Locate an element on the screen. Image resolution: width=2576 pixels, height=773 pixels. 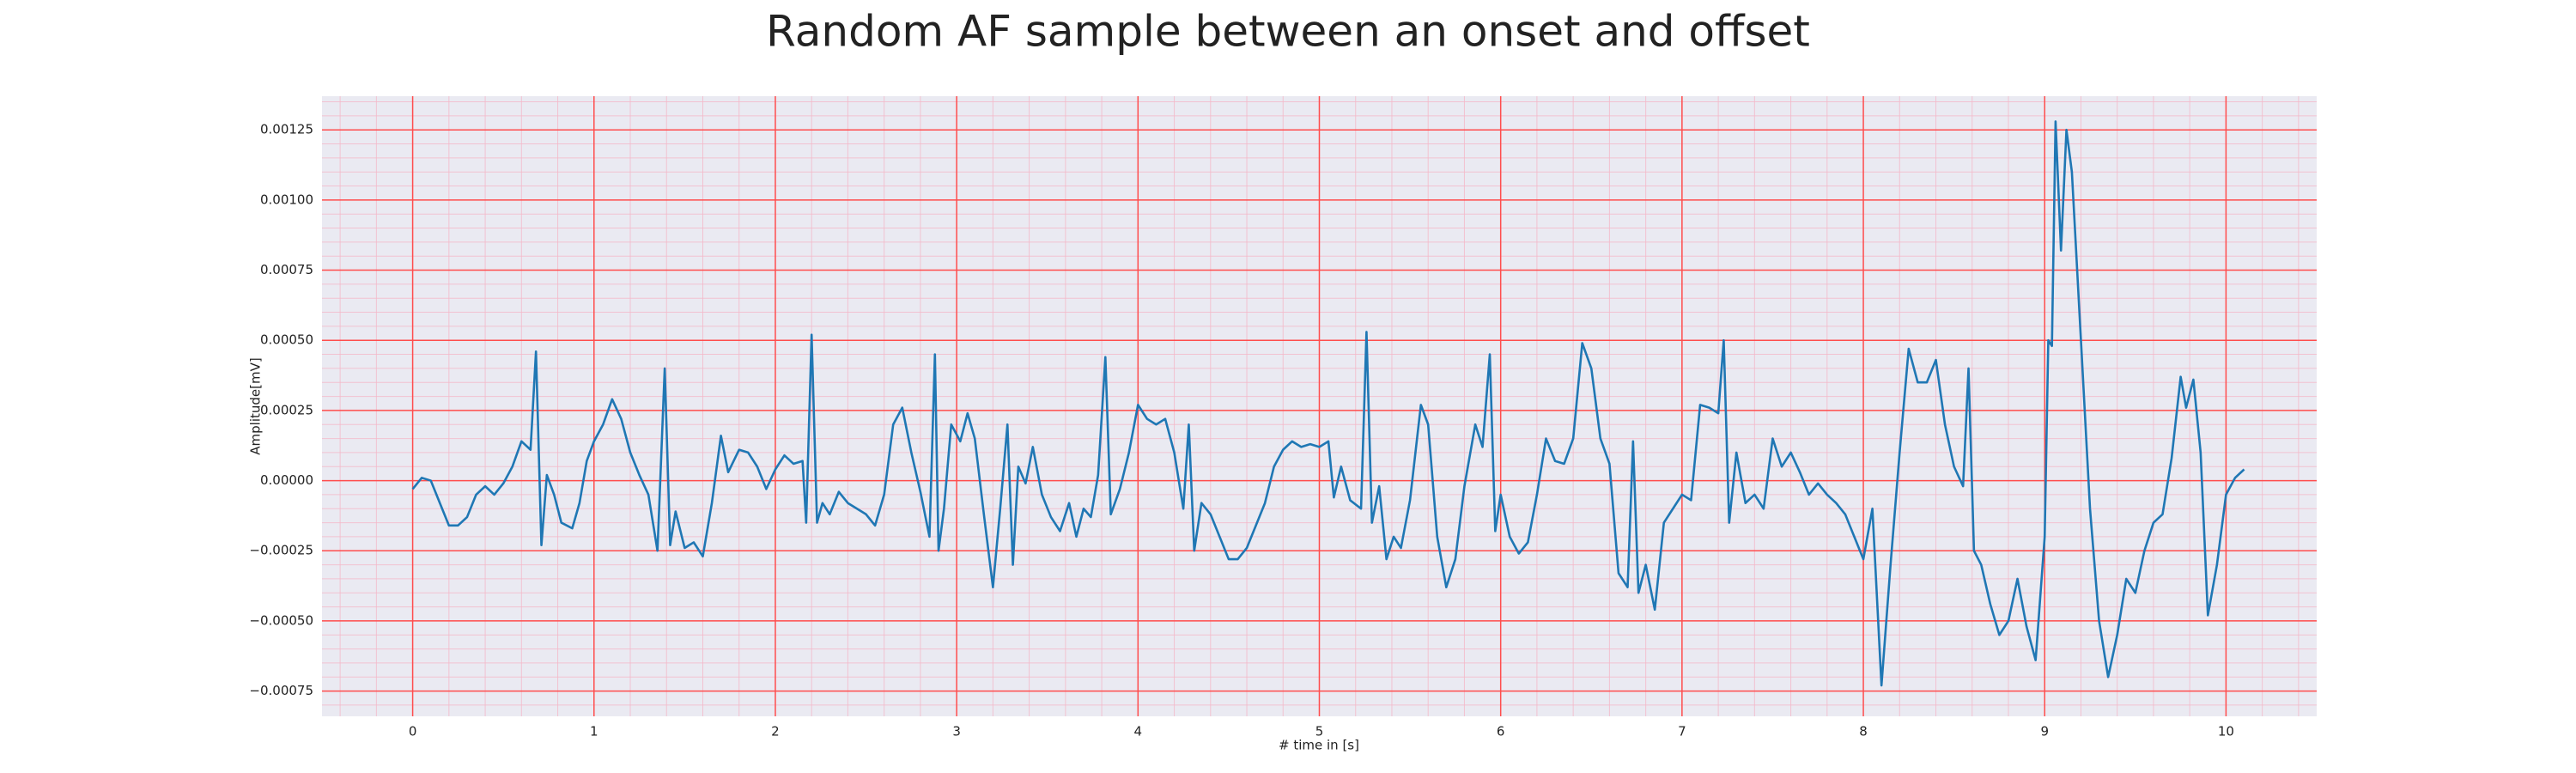
x-tick-label: 5 is located at coordinates (1319, 732).